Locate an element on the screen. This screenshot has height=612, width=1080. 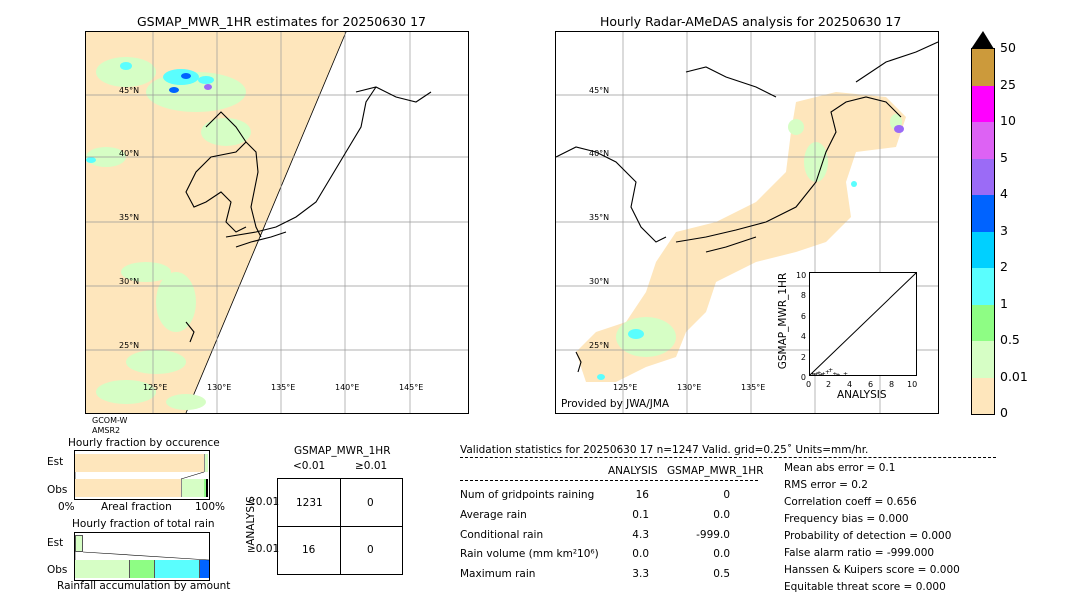
row-gsmap-gridpoints: 0 is located at coordinates (726, 495).